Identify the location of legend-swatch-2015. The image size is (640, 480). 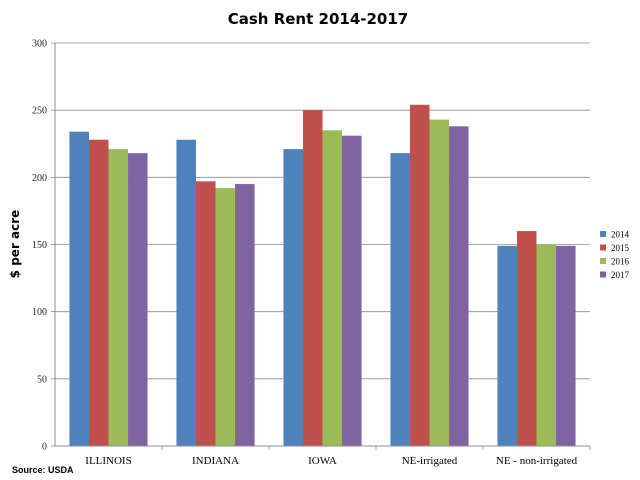
(603, 247).